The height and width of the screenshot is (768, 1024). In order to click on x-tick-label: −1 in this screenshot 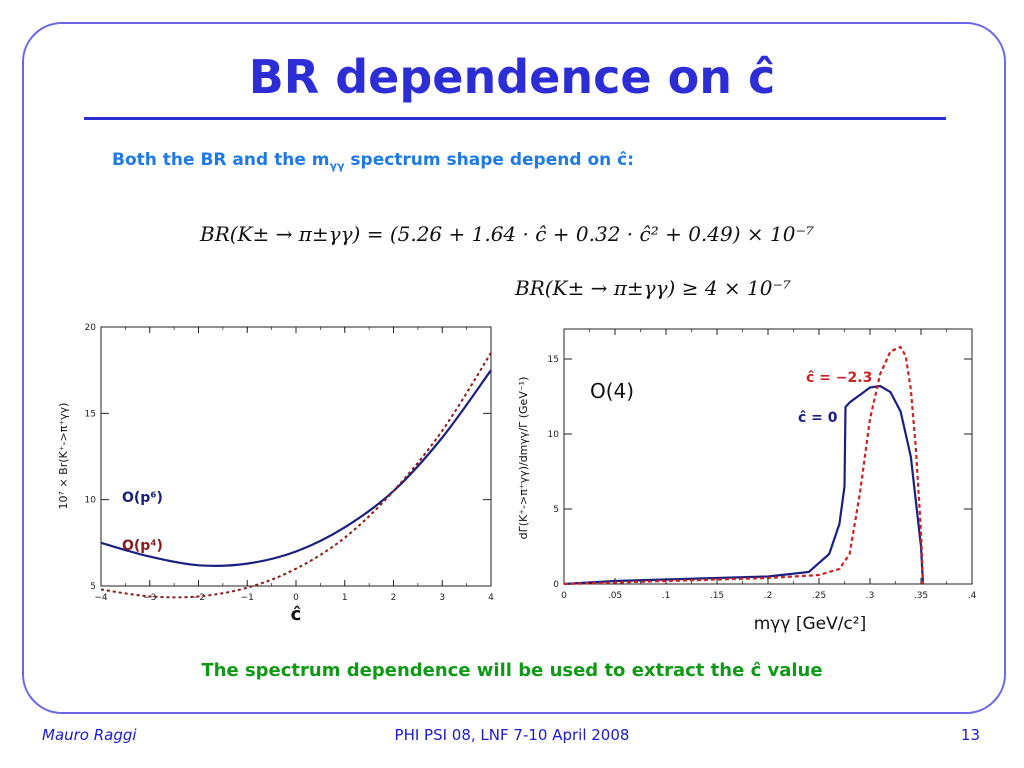, I will do `click(247, 598)`.